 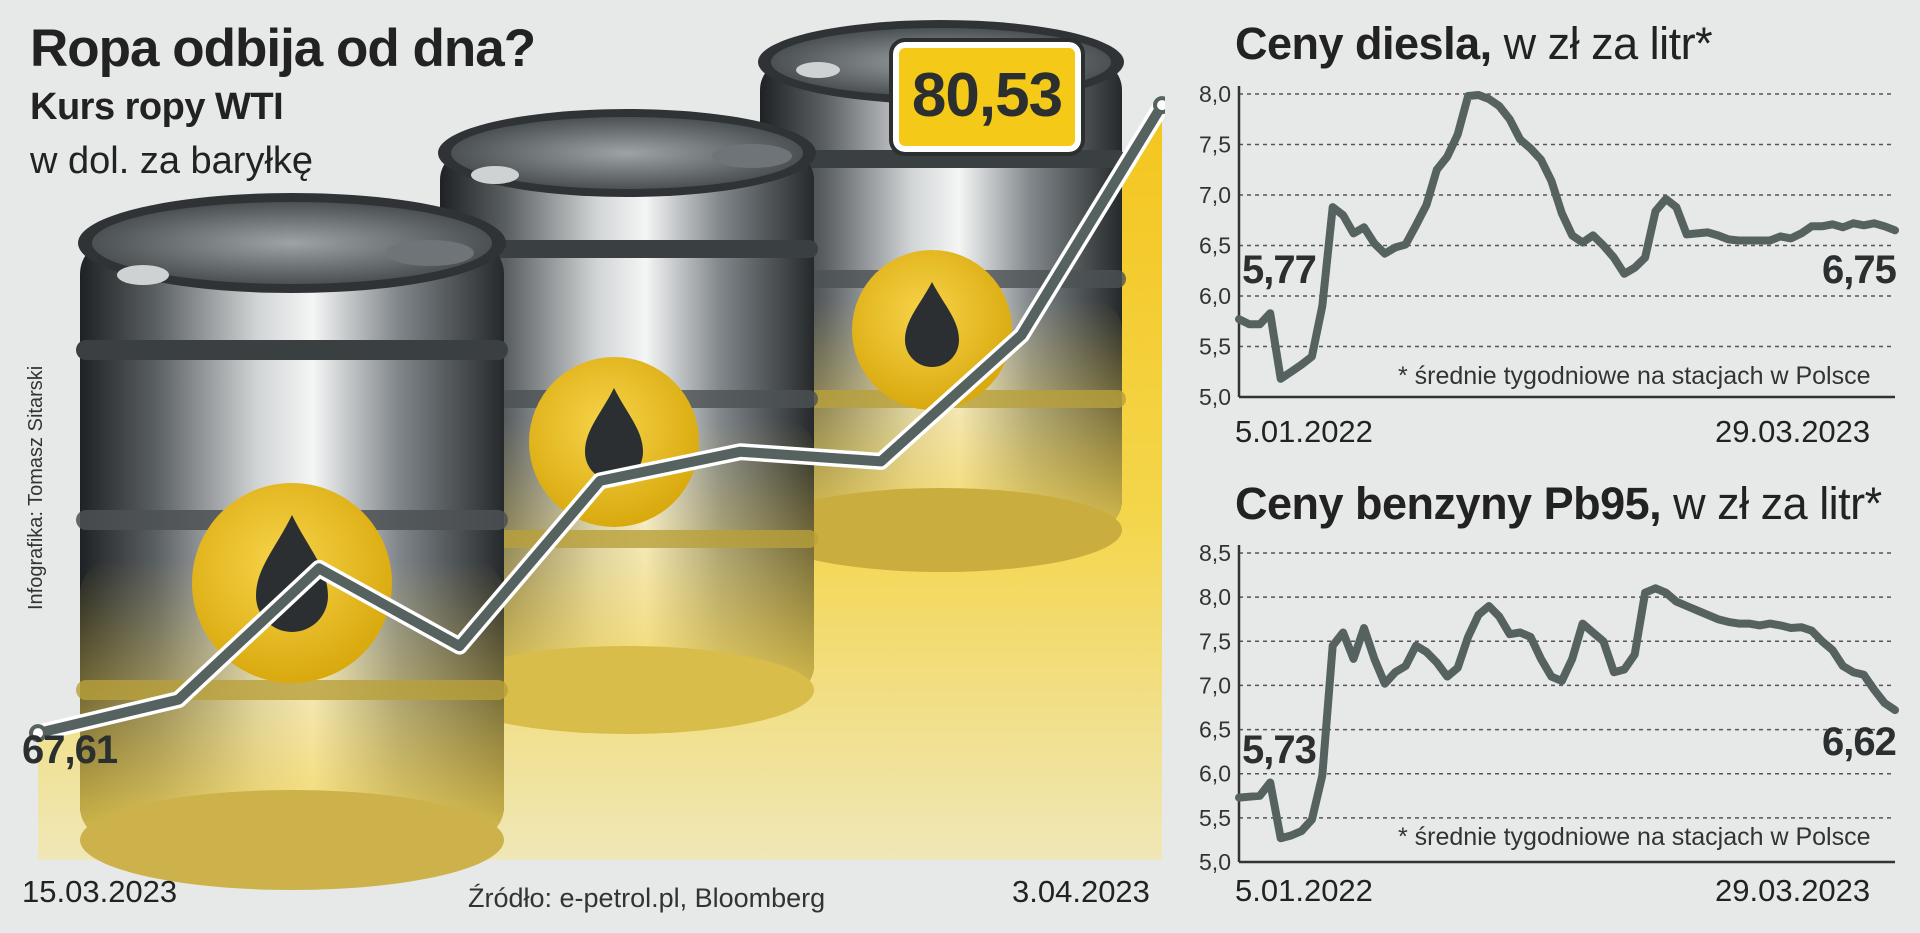 What do you see at coordinates (38, 733) in the screenshot?
I see `wti-start-point` at bounding box center [38, 733].